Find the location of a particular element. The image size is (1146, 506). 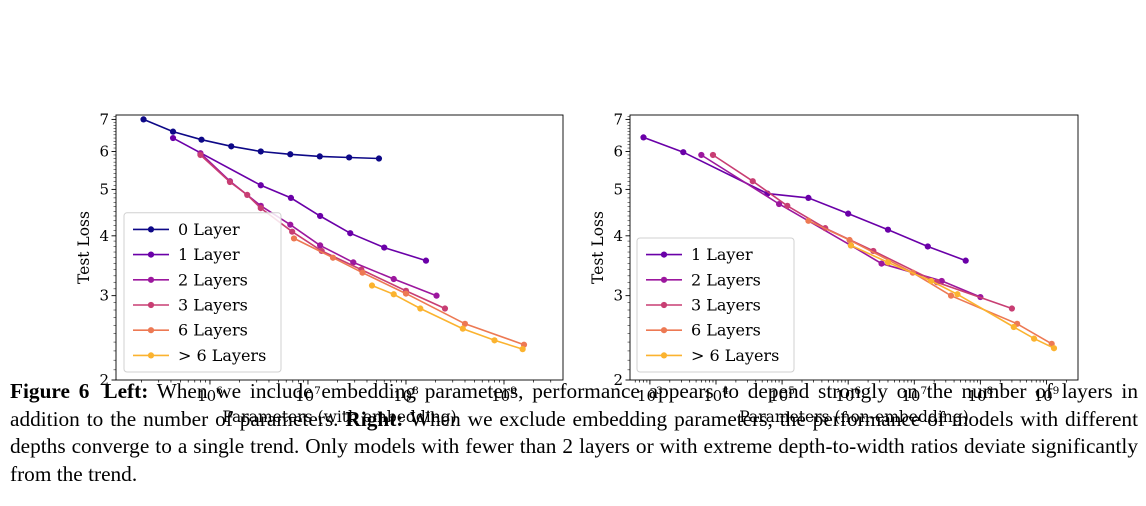

x-tick-label: 10⁴ is located at coordinates (716, 395).